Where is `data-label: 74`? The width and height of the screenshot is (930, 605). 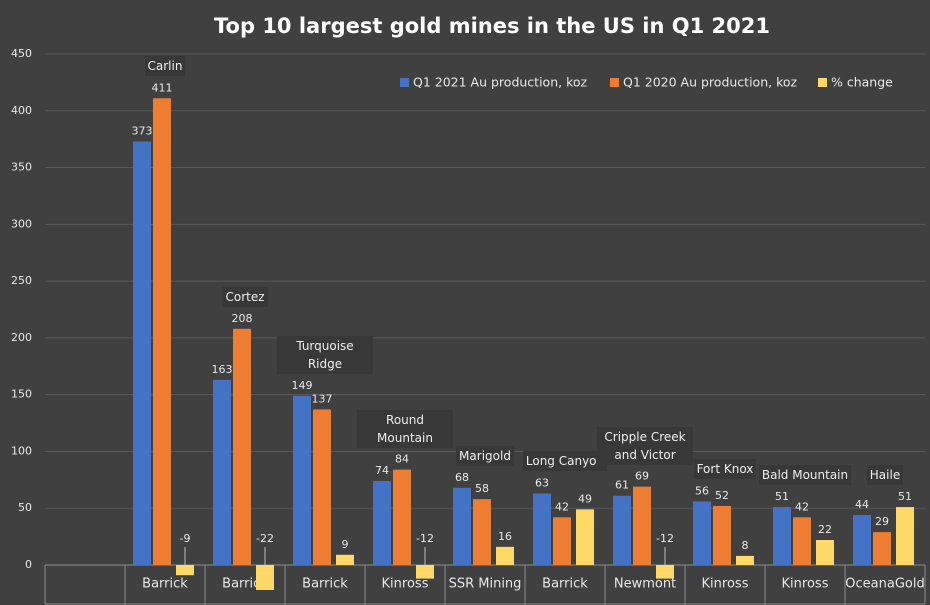
data-label: 74 is located at coordinates (382, 470).